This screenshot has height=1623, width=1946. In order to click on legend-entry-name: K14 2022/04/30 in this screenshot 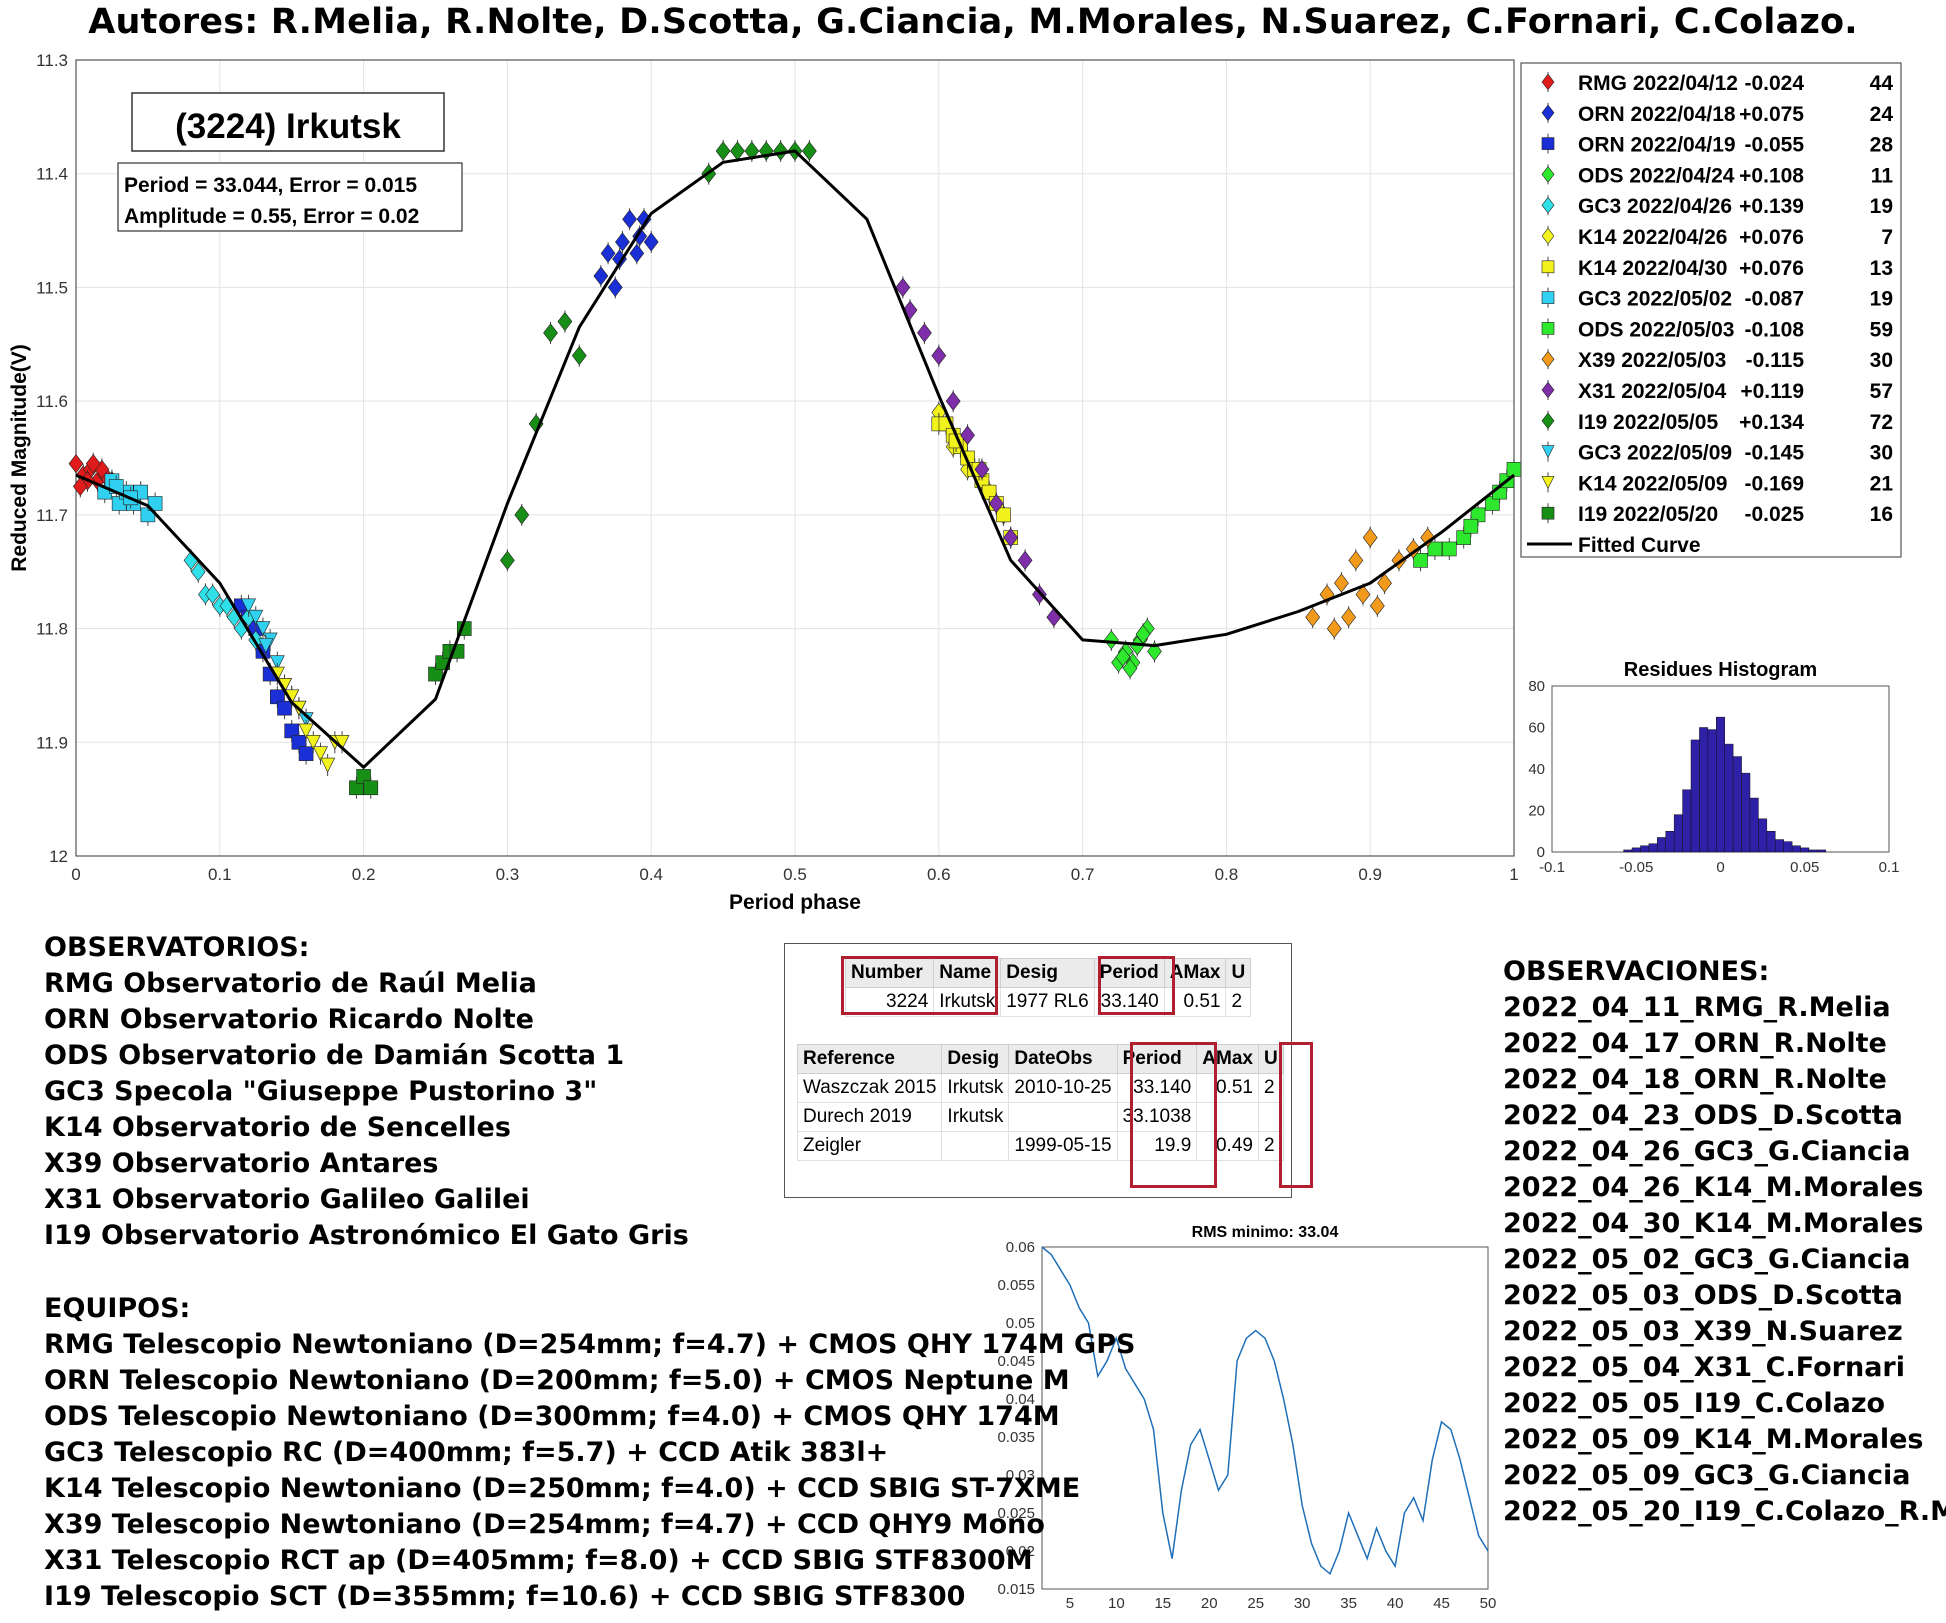, I will do `click(1652, 268)`.